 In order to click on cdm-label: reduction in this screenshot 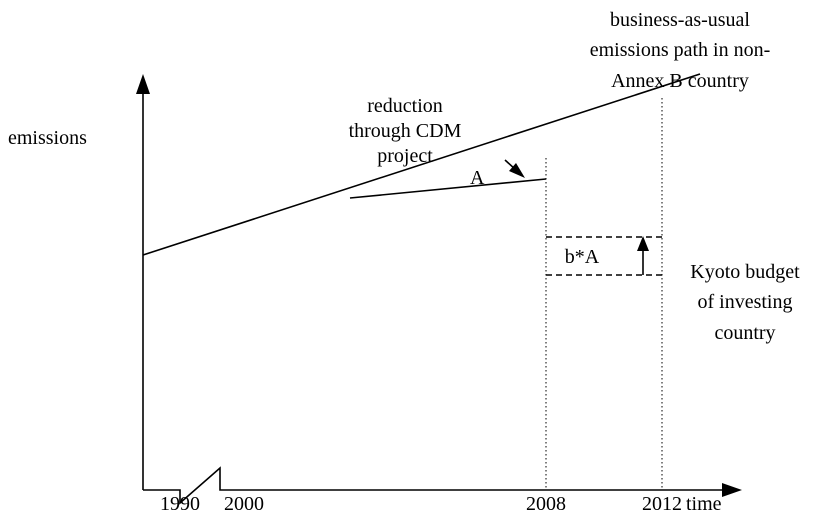, I will do `click(405, 106)`.